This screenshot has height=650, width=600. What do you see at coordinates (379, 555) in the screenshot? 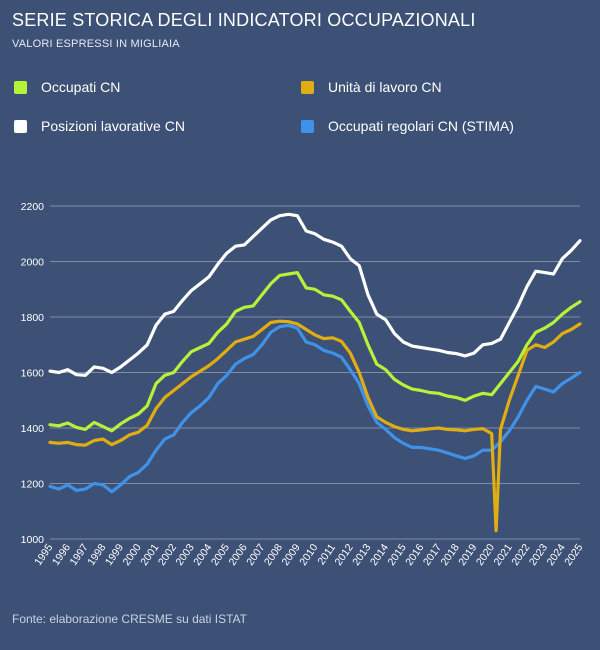
I see `x-tick-label: 2014` at bounding box center [379, 555].